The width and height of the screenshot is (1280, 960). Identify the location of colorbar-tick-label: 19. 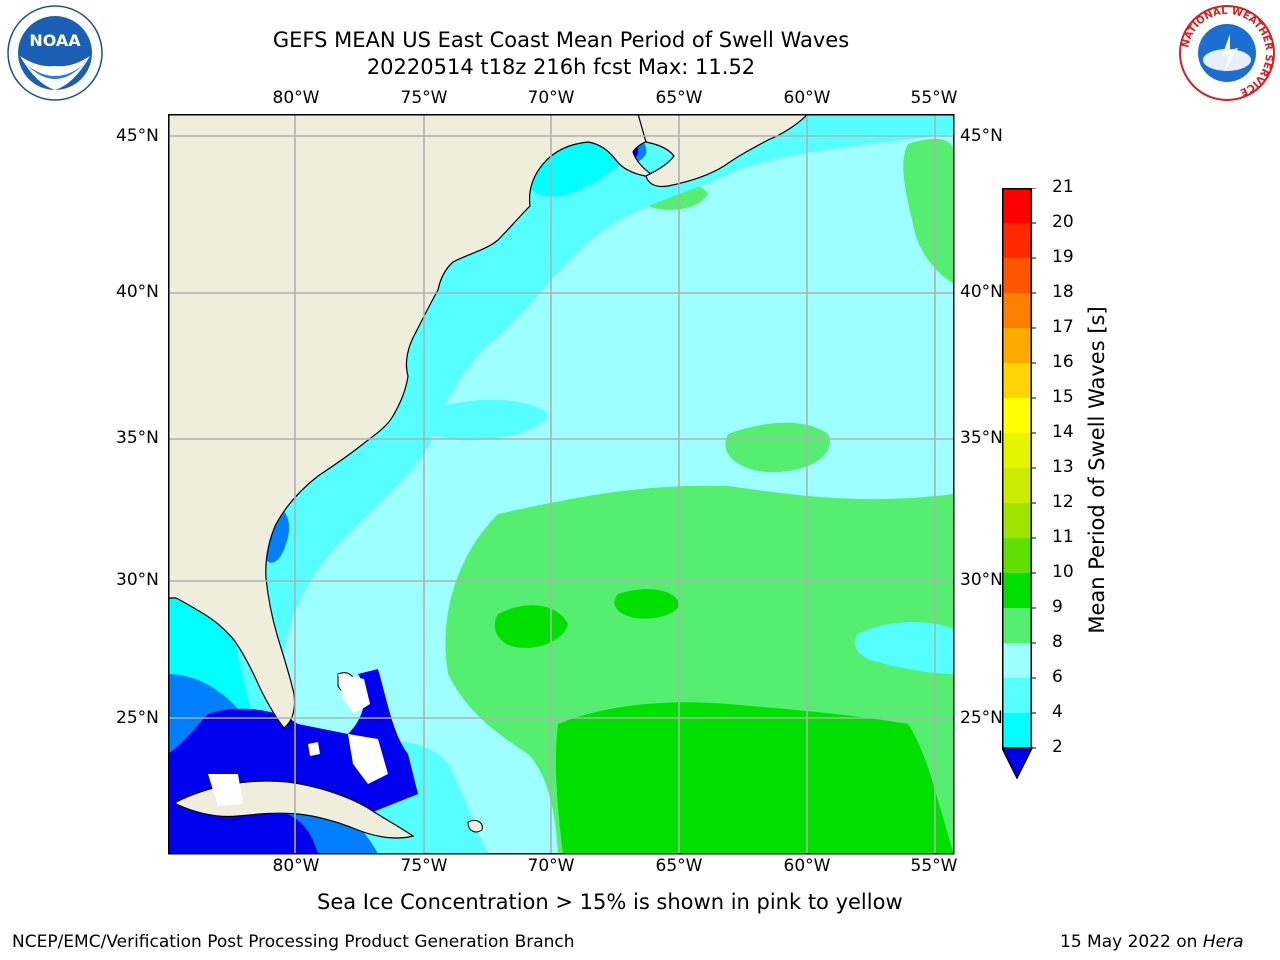
(1063, 257).